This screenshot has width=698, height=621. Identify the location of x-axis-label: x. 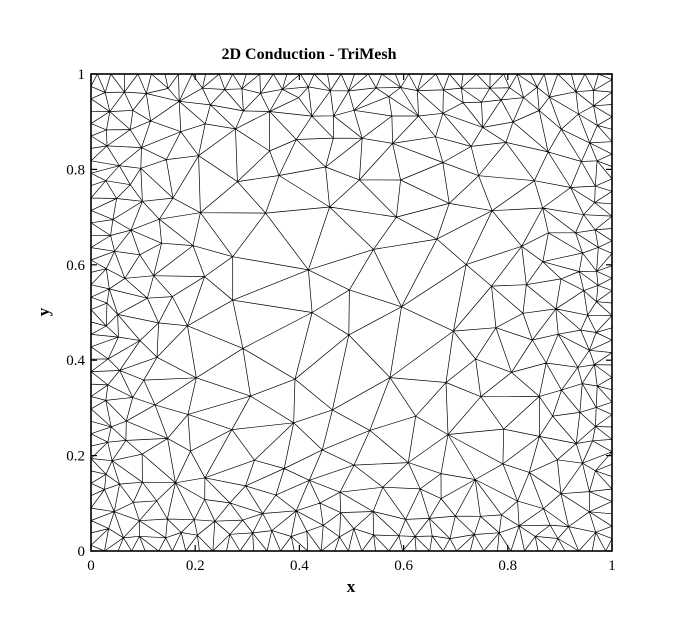
(351, 586).